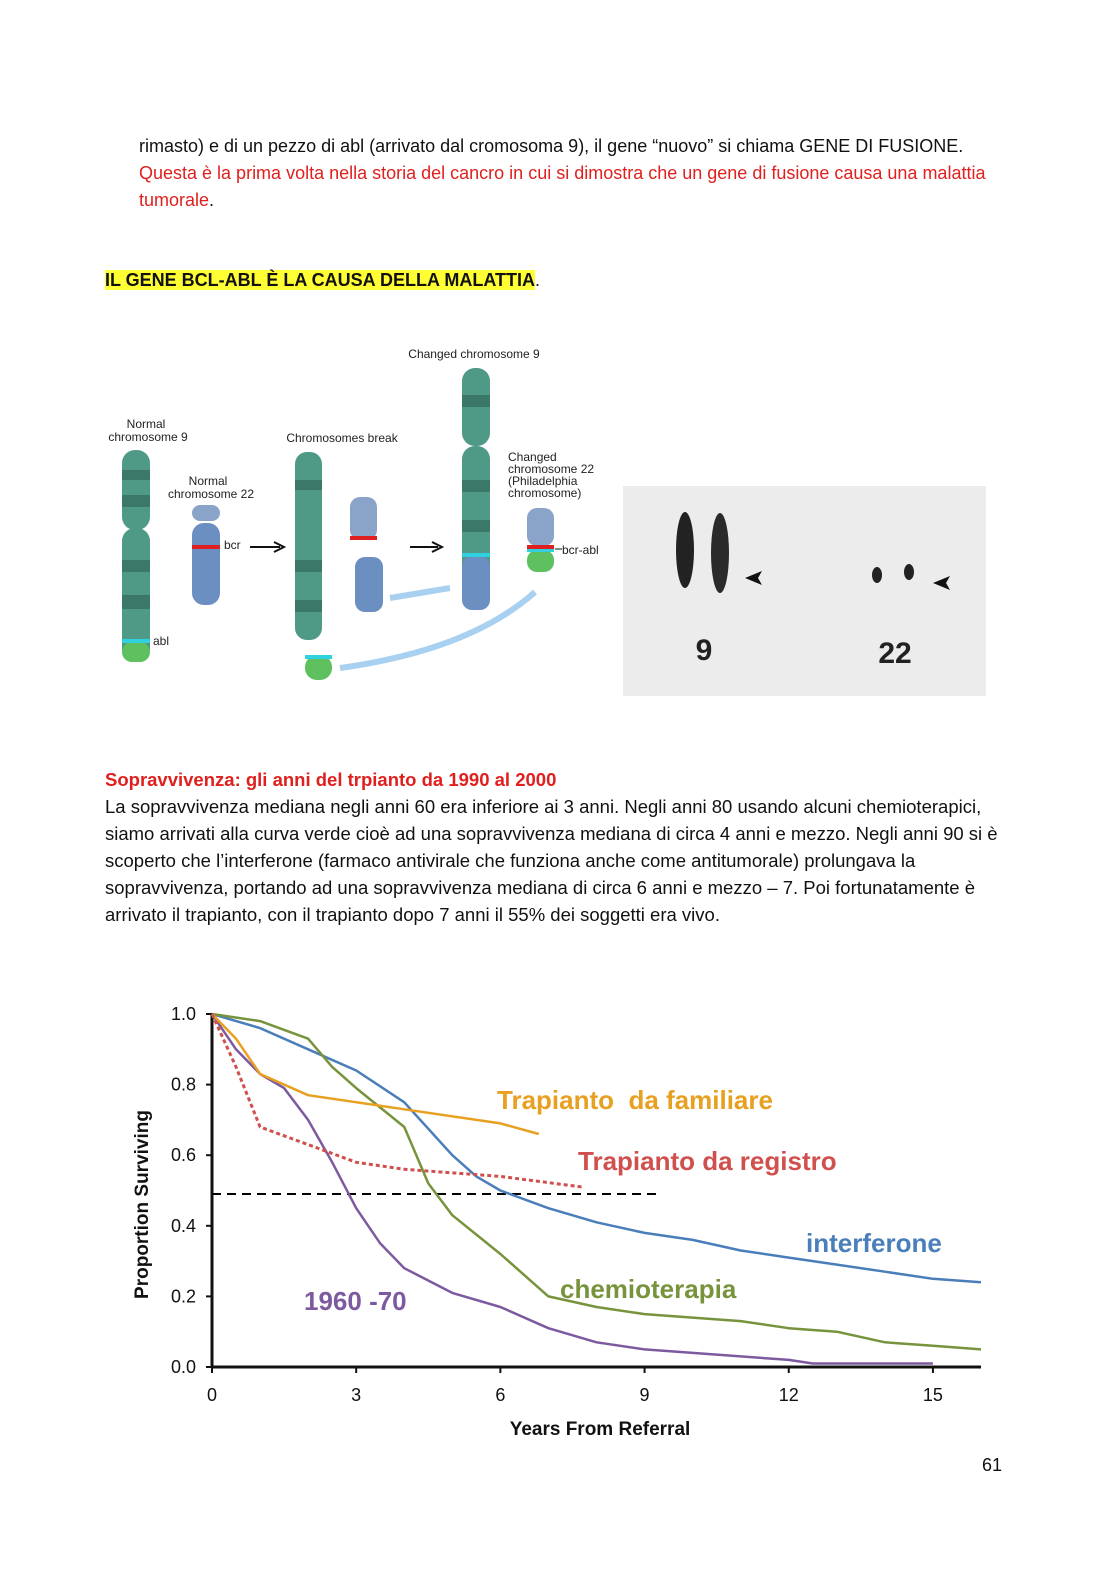 This screenshot has width=1116, height=1578. Describe the element at coordinates (161, 641) in the screenshot. I see `figure-label: abl` at that location.